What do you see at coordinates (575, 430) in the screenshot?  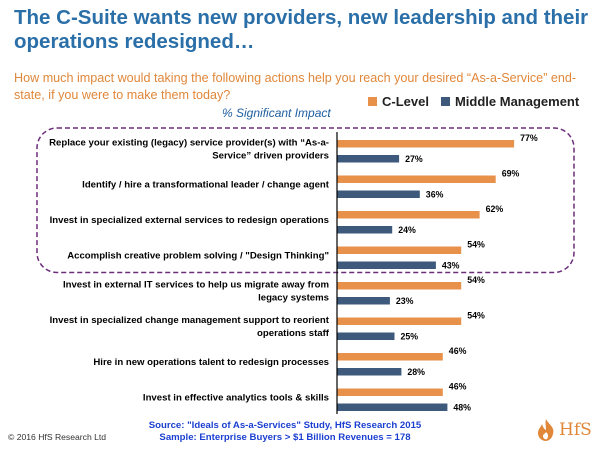 I see `logo-text: HfS` at bounding box center [575, 430].